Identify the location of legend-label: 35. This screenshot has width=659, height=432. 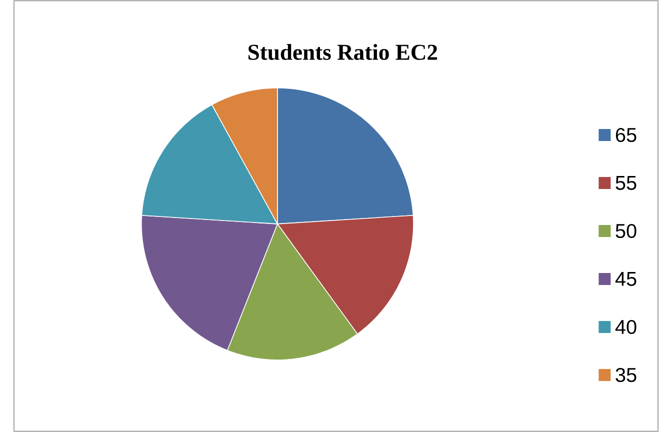
(626, 375).